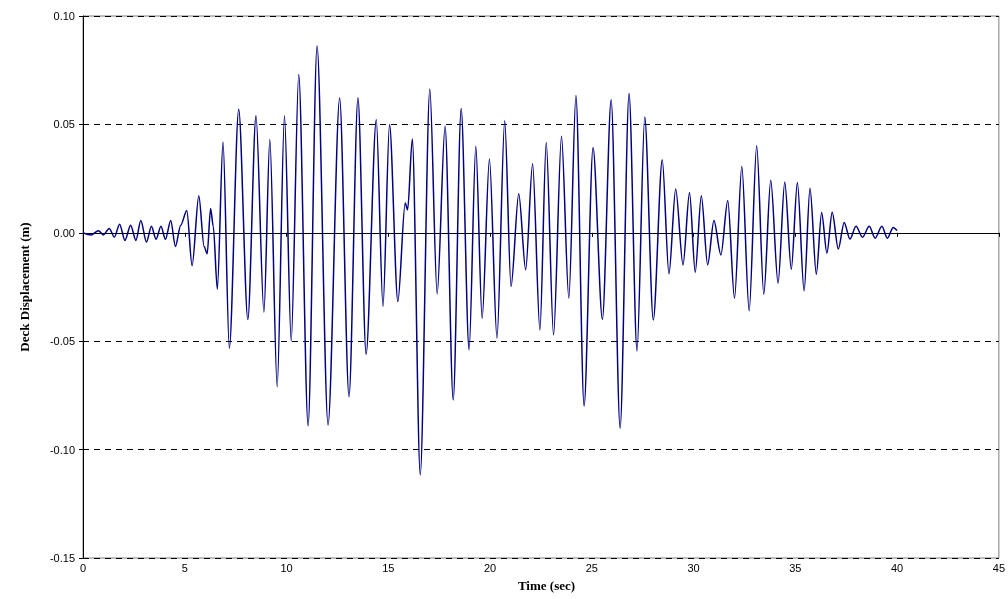 The image size is (1008, 599). What do you see at coordinates (591, 567) in the screenshot?
I see `x-tick-label: 25` at bounding box center [591, 567].